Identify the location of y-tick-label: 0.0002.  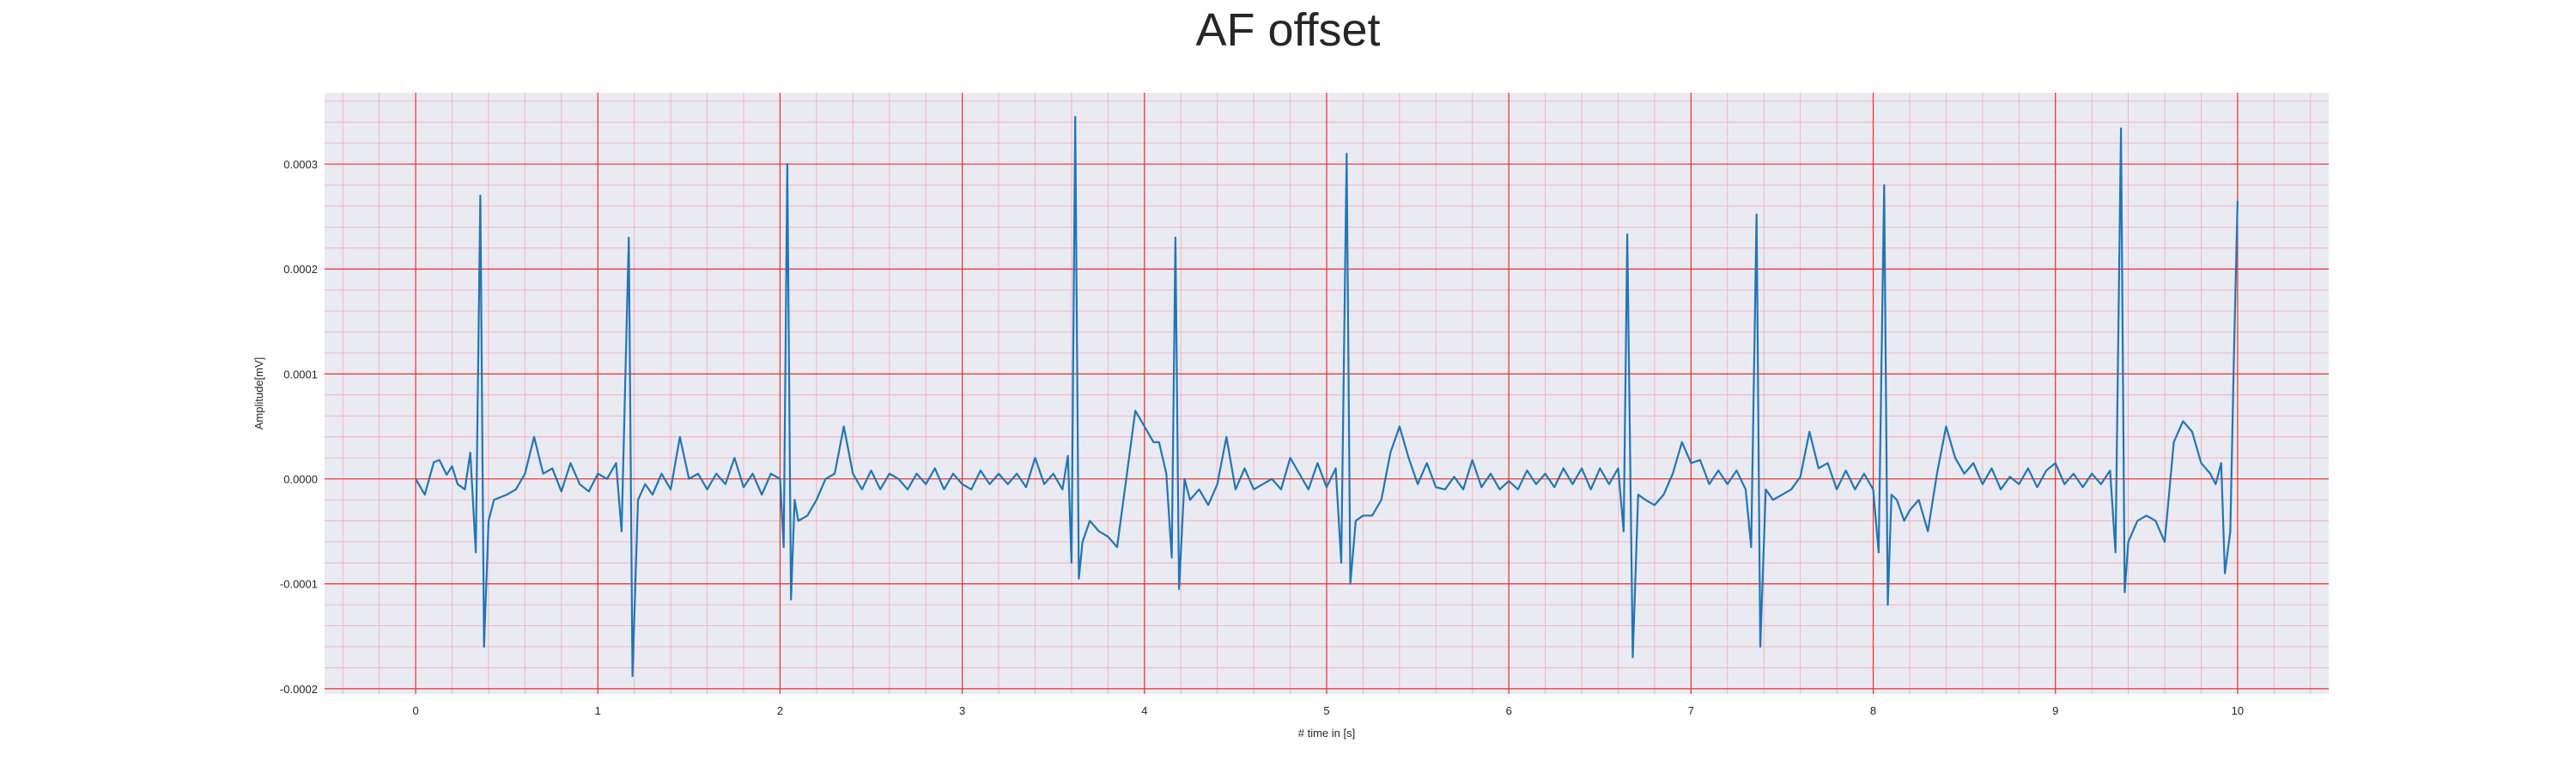
(301, 269).